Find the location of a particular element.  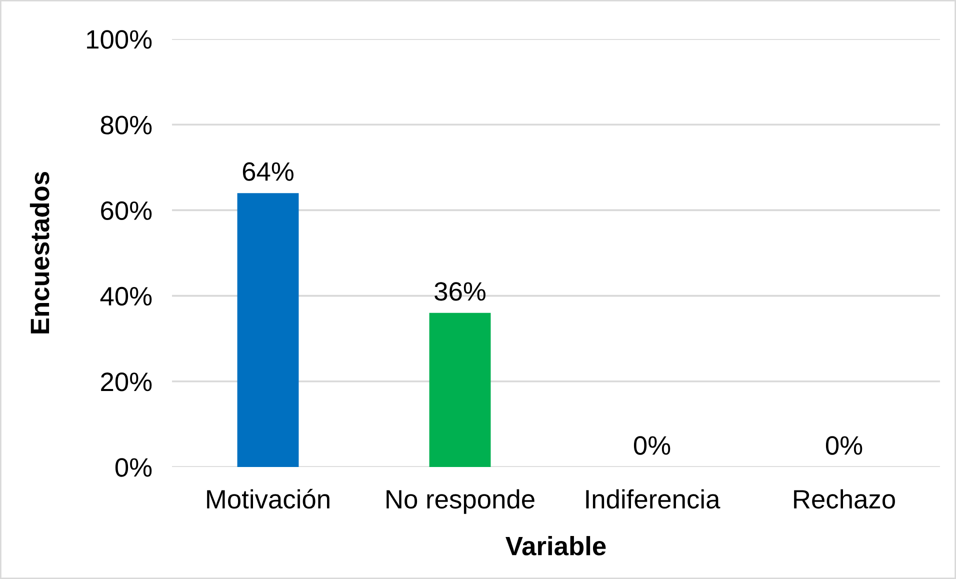

y-tick-label: 60% is located at coordinates (126, 210).